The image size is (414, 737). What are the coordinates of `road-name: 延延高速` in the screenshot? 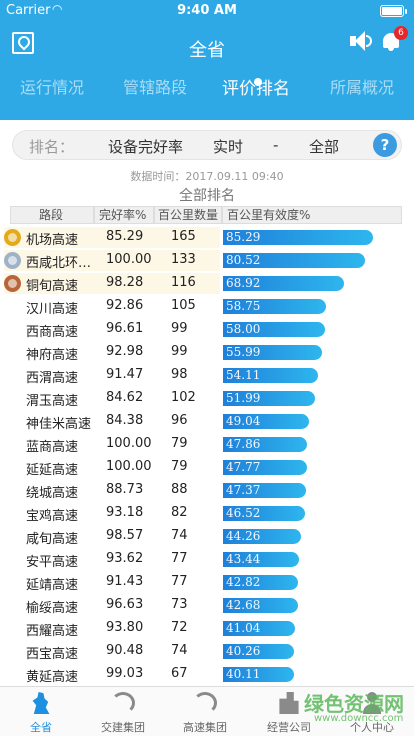 It's located at (52, 470).